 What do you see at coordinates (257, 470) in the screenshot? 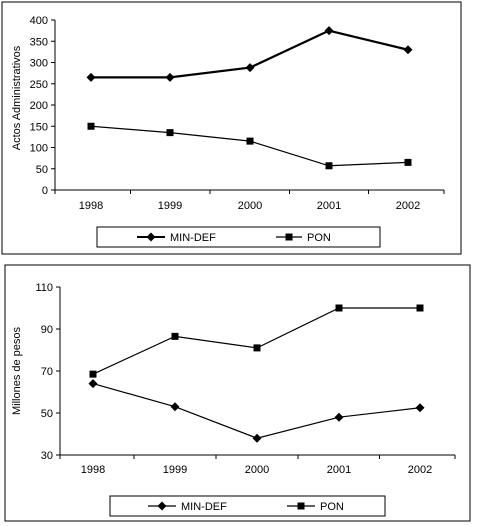
I see `chart2-x-tick-label: 2000` at bounding box center [257, 470].